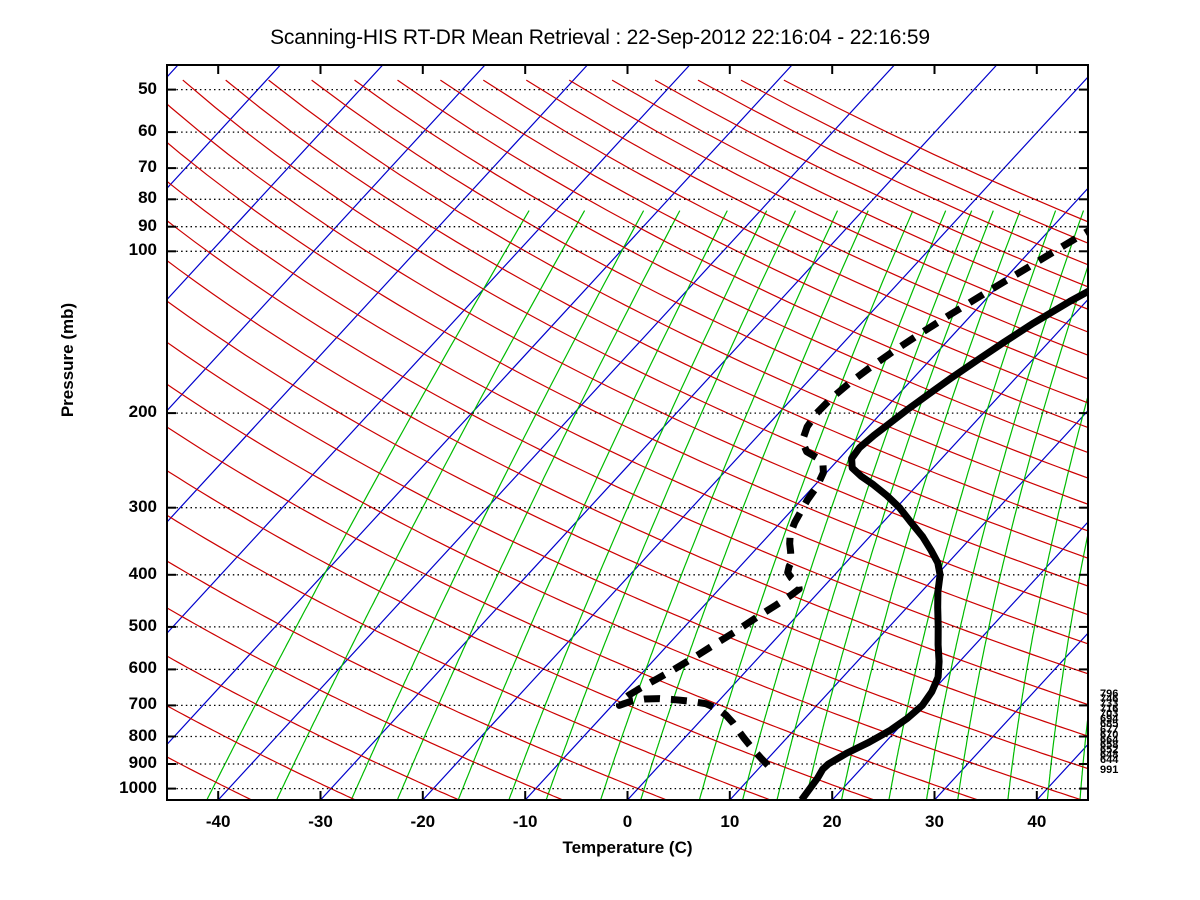 This screenshot has height=900, width=1200. I want to click on right-axis-label: 991, so click(1109, 770).